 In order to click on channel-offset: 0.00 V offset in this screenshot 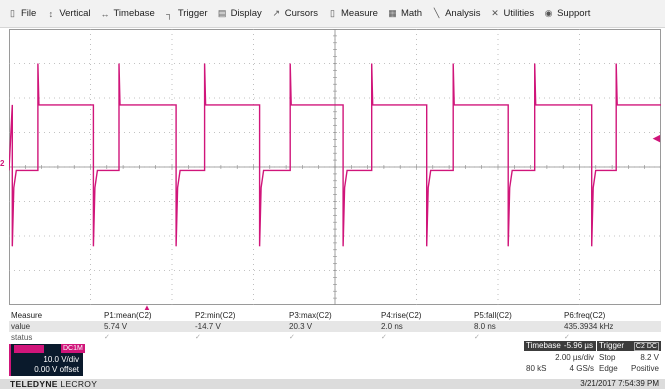, I will do `click(56, 369)`.